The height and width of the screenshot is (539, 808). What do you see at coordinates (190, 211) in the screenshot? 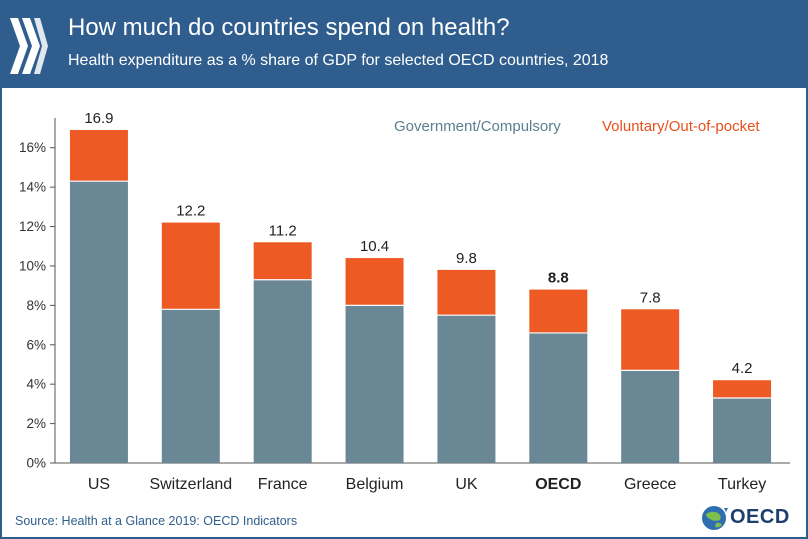
I see `bar-total-label: 12.2` at bounding box center [190, 211].